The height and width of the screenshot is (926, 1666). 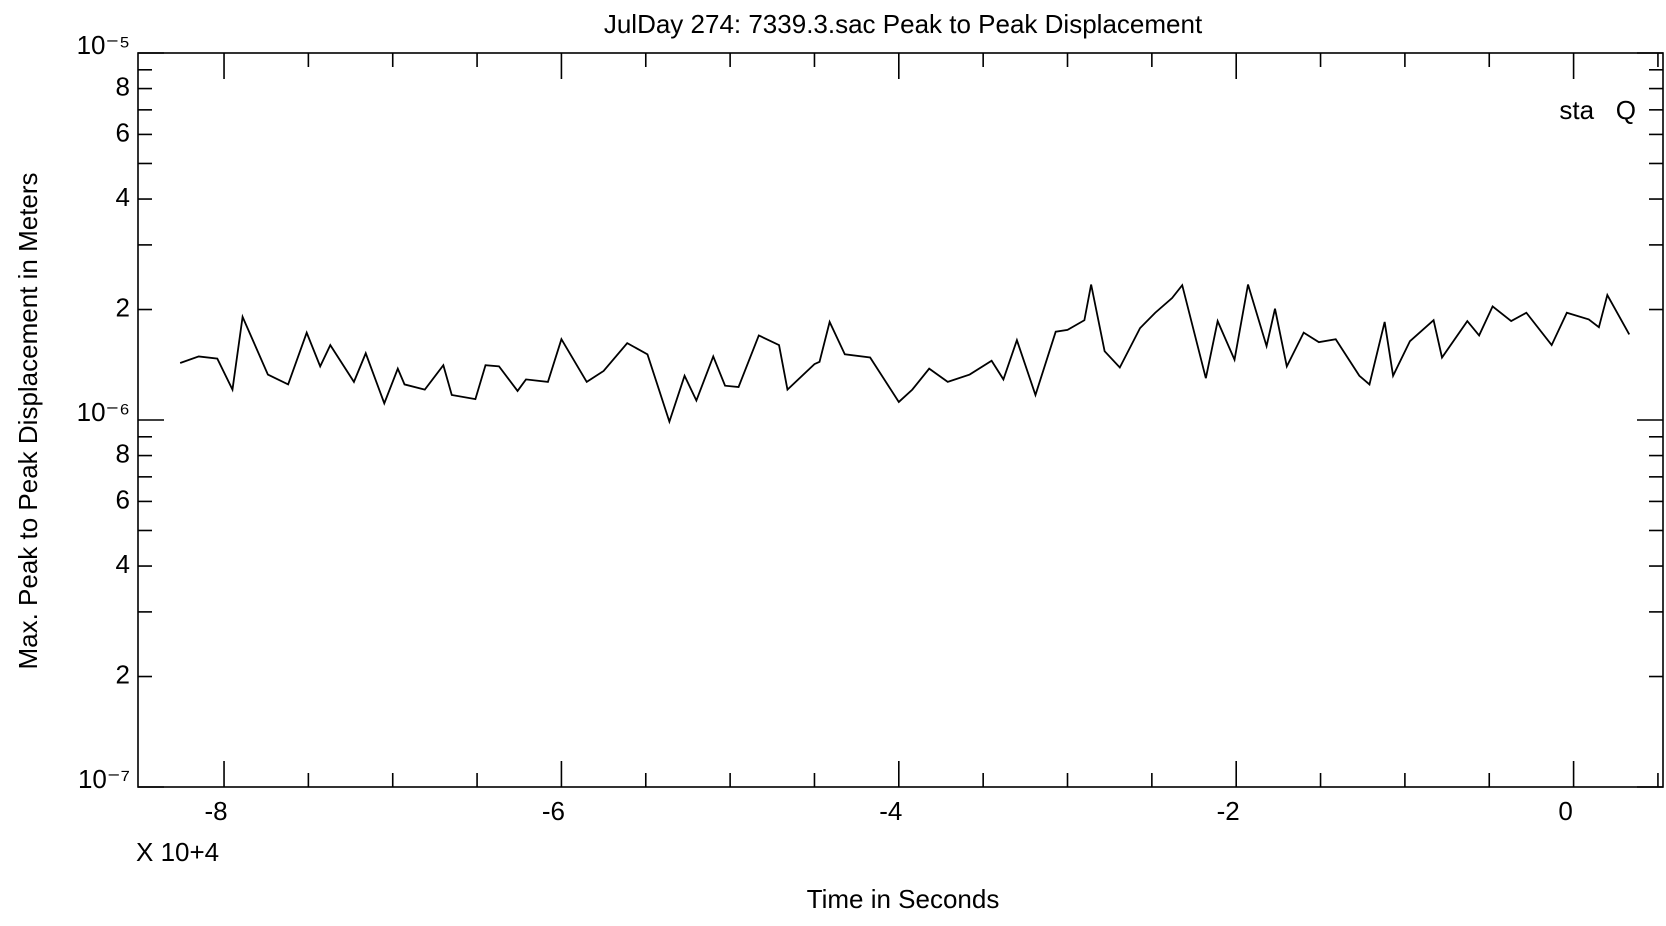 I want to click on y-tick-label: 10⁻⁶, so click(x=103, y=412).